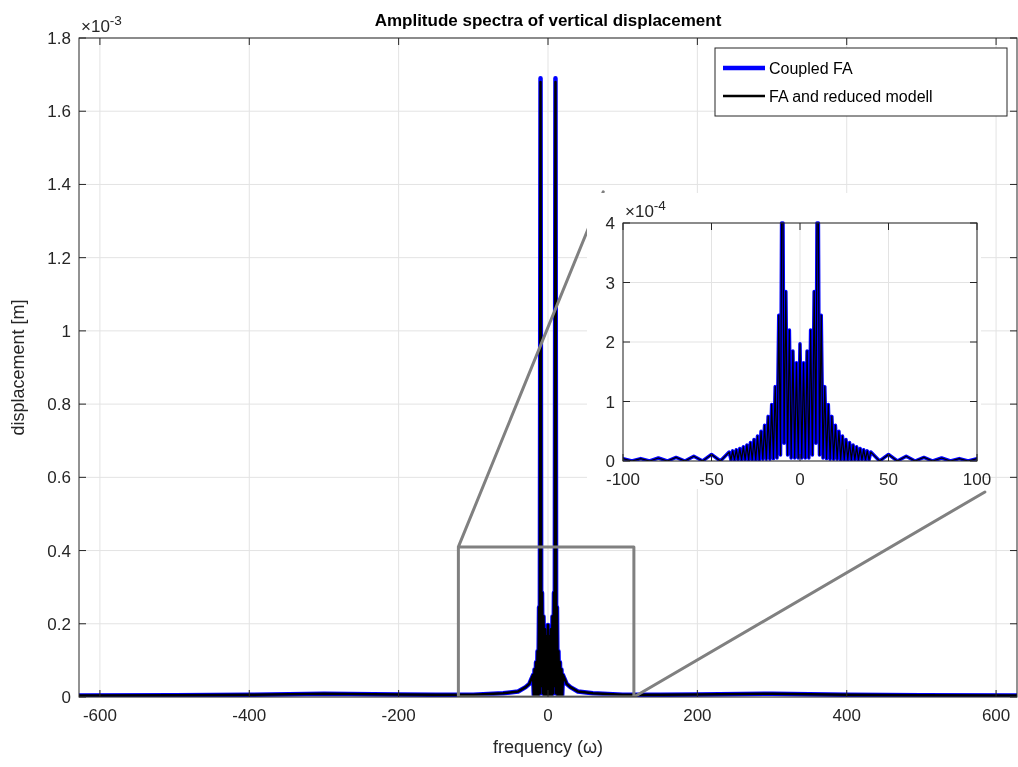 This screenshot has width=1018, height=767. I want to click on x-tick-label: 400, so click(846, 715).